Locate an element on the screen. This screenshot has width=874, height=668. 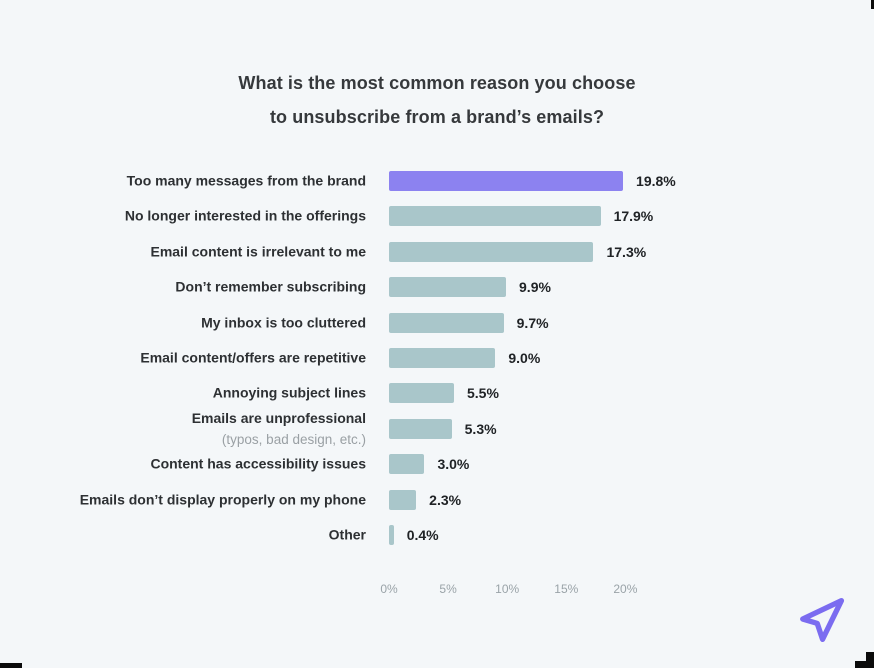
value-label: 19.8% is located at coordinates (656, 181).